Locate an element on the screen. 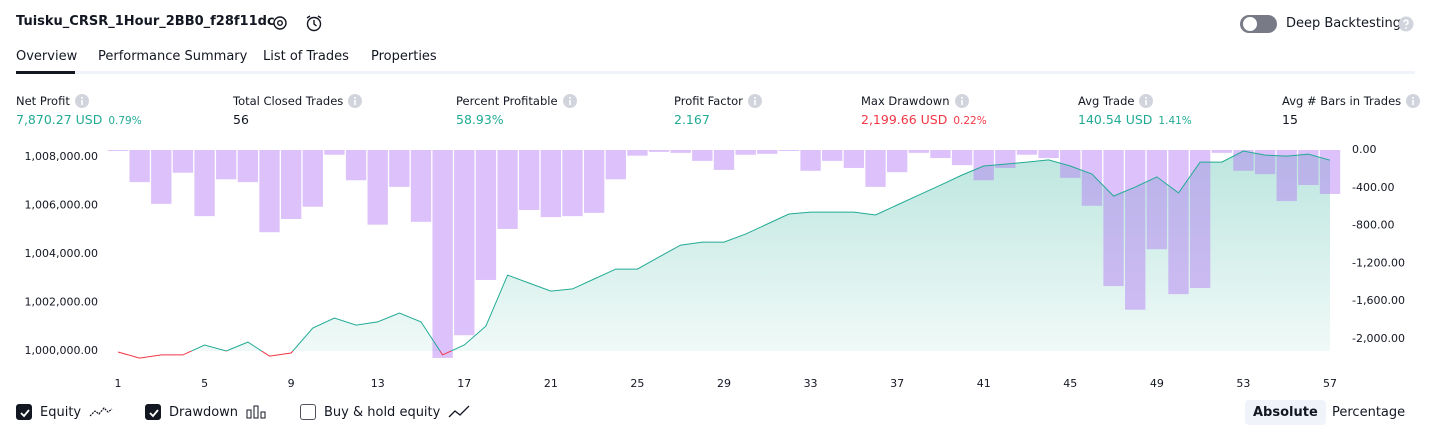  y-tick-label: 1,002,000.00 is located at coordinates (61, 302).